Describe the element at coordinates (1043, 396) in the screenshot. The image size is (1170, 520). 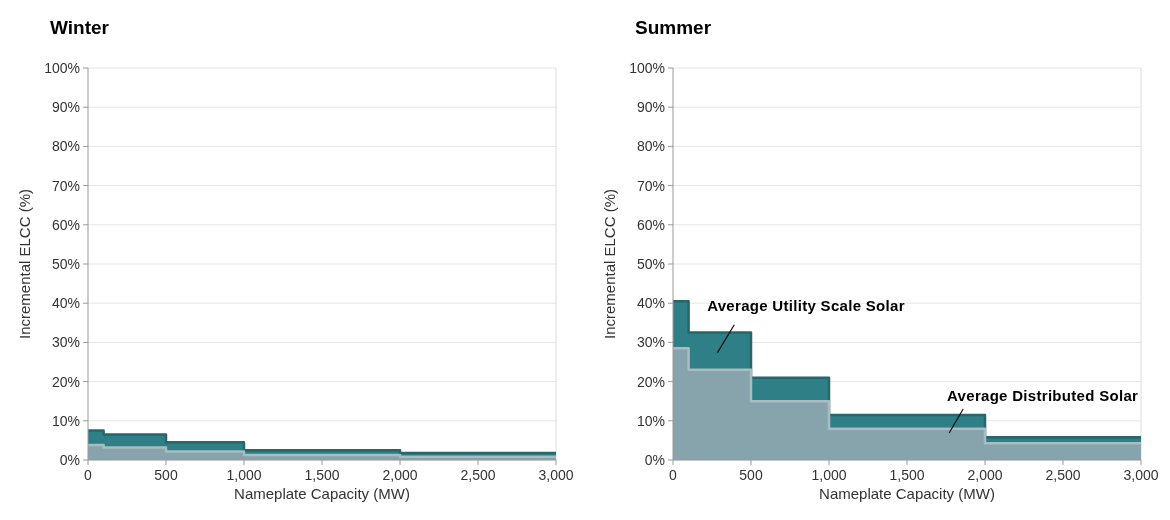
I see `annotation: Average Distributed Solar` at that location.